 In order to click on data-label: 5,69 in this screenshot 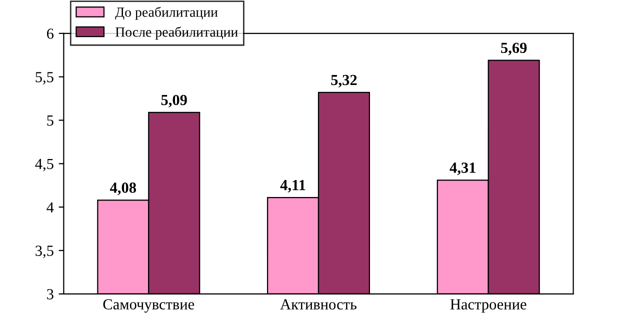, I will do `click(514, 49)`.